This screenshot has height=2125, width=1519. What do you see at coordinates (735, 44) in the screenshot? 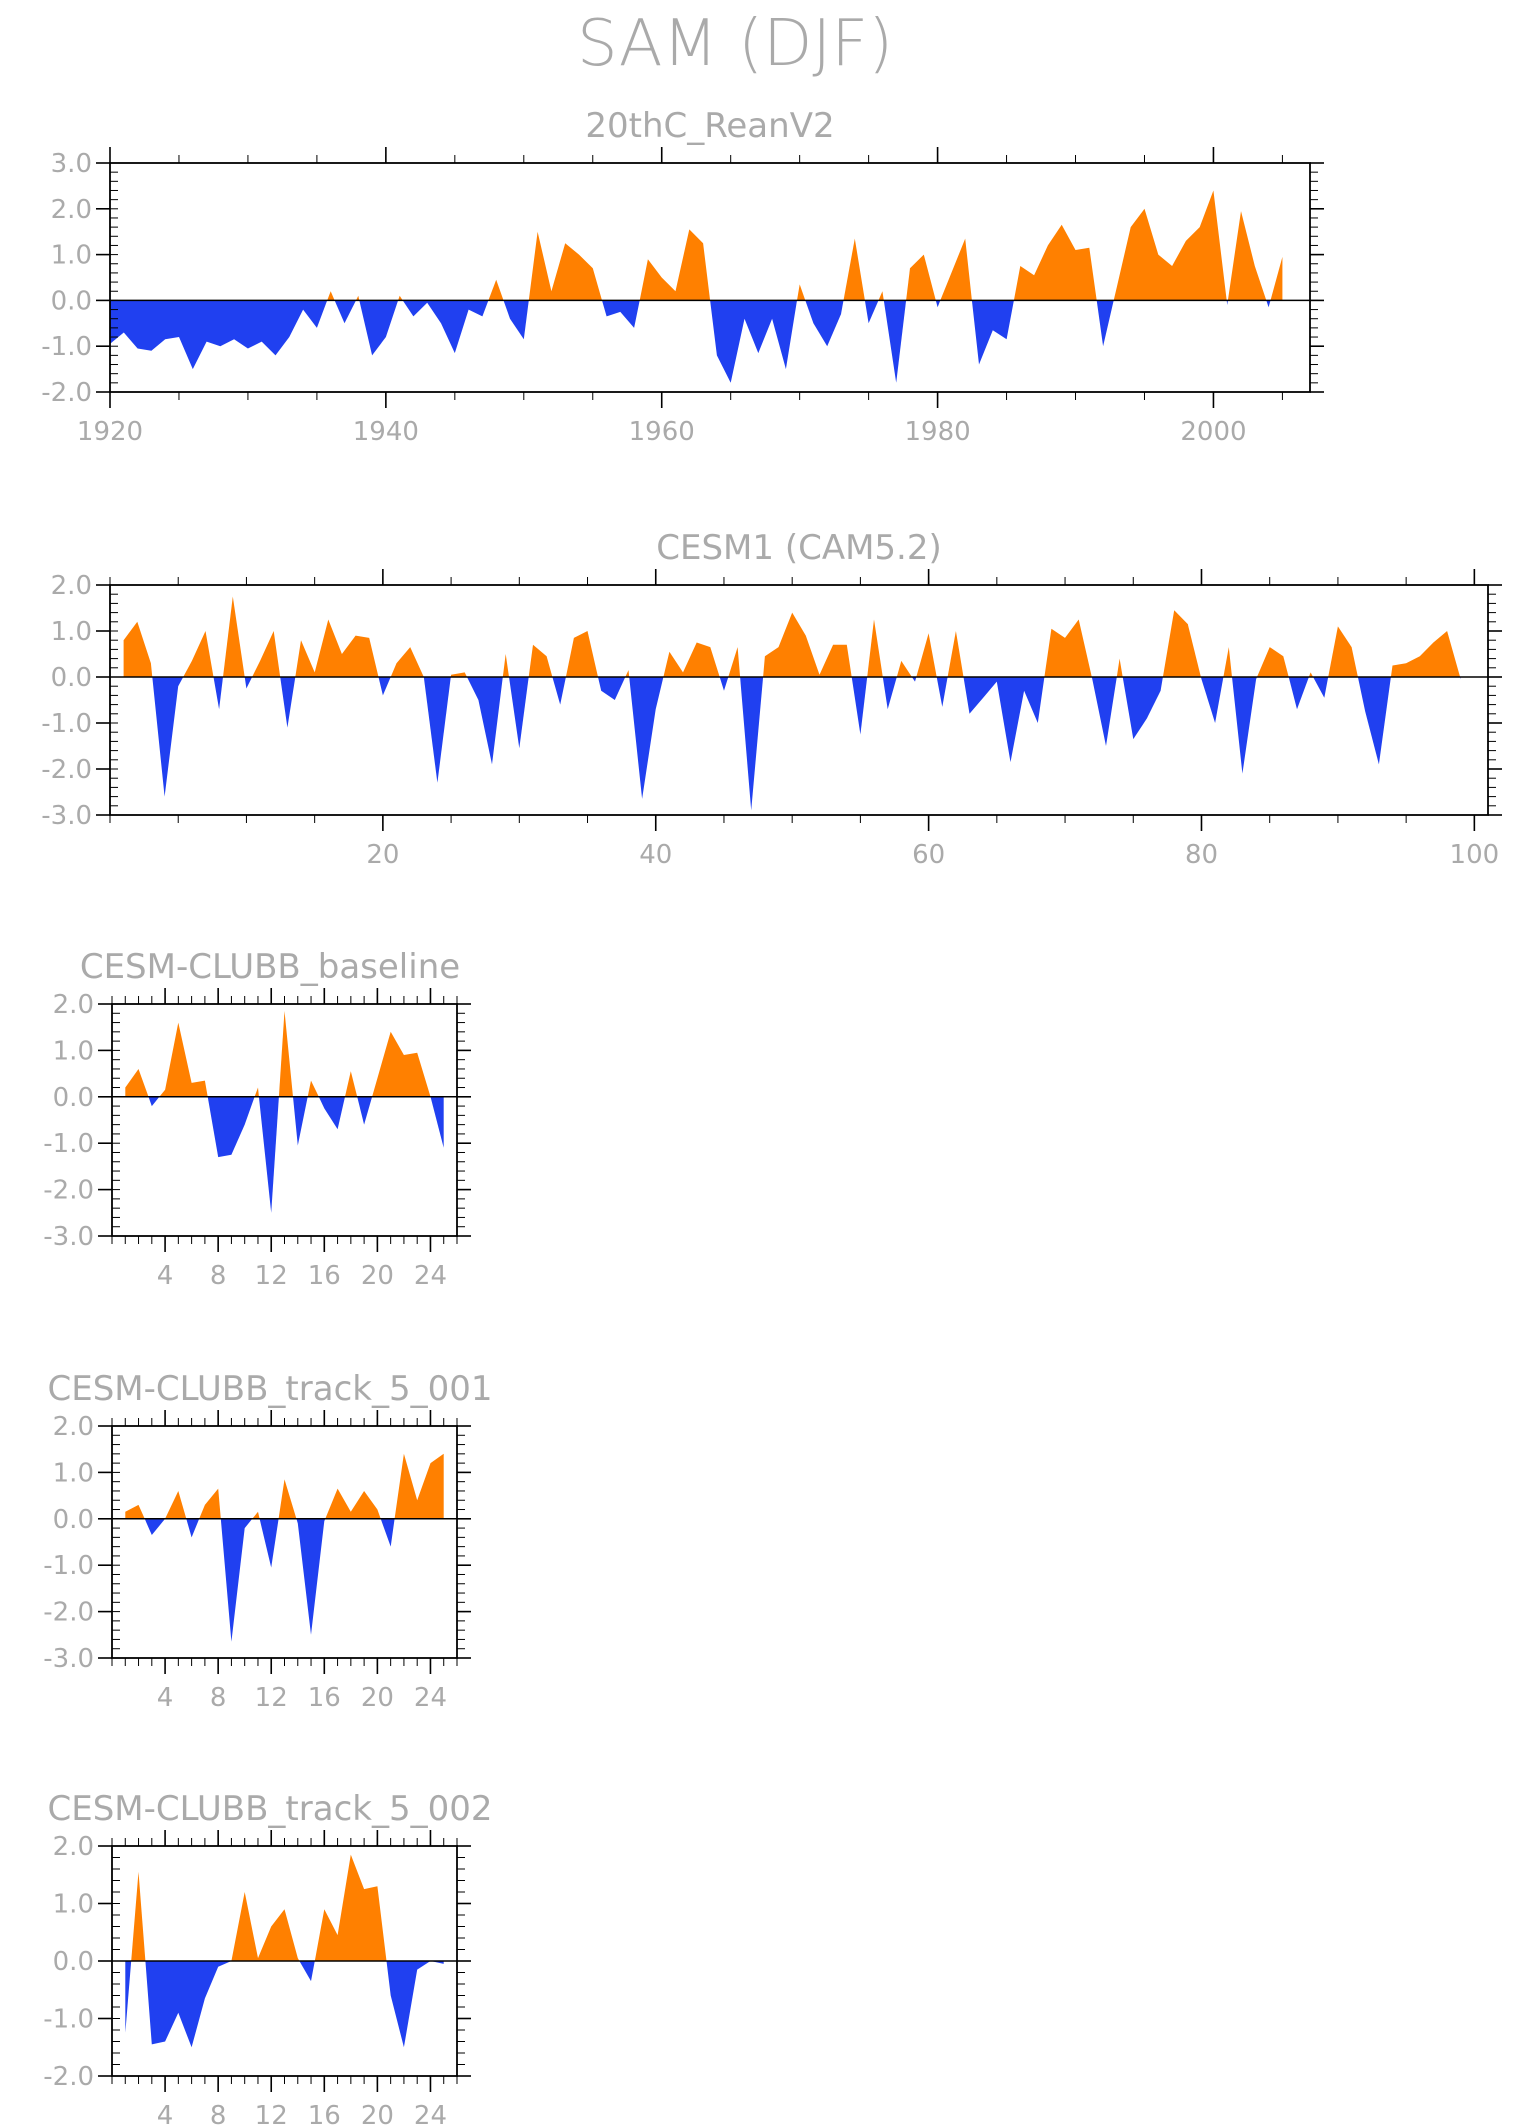
I see `figure-title: SAM (DJF)` at bounding box center [735, 44].